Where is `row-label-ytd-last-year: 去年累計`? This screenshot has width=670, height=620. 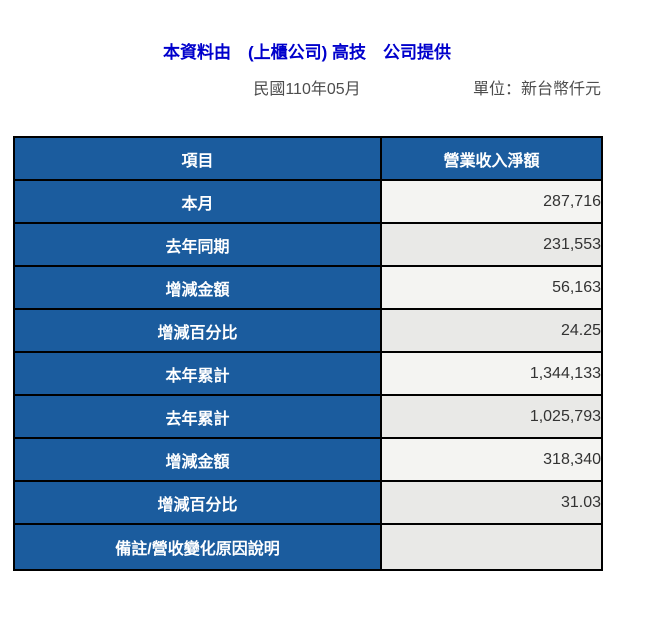
row-label-ytd-last-year: 去年累計 is located at coordinates (197, 416).